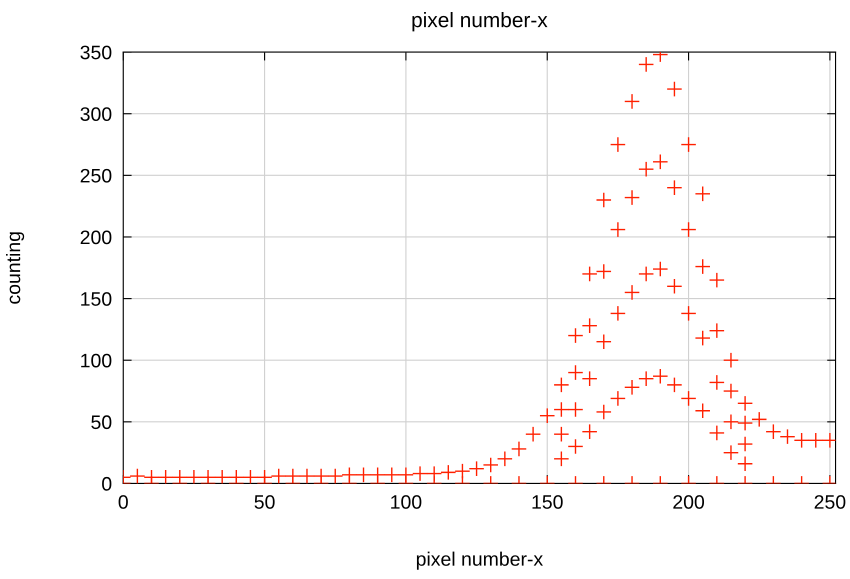 This screenshot has width=850, height=579. Describe the element at coordinates (101, 422) in the screenshot. I see `y-tick-label: 50` at that location.